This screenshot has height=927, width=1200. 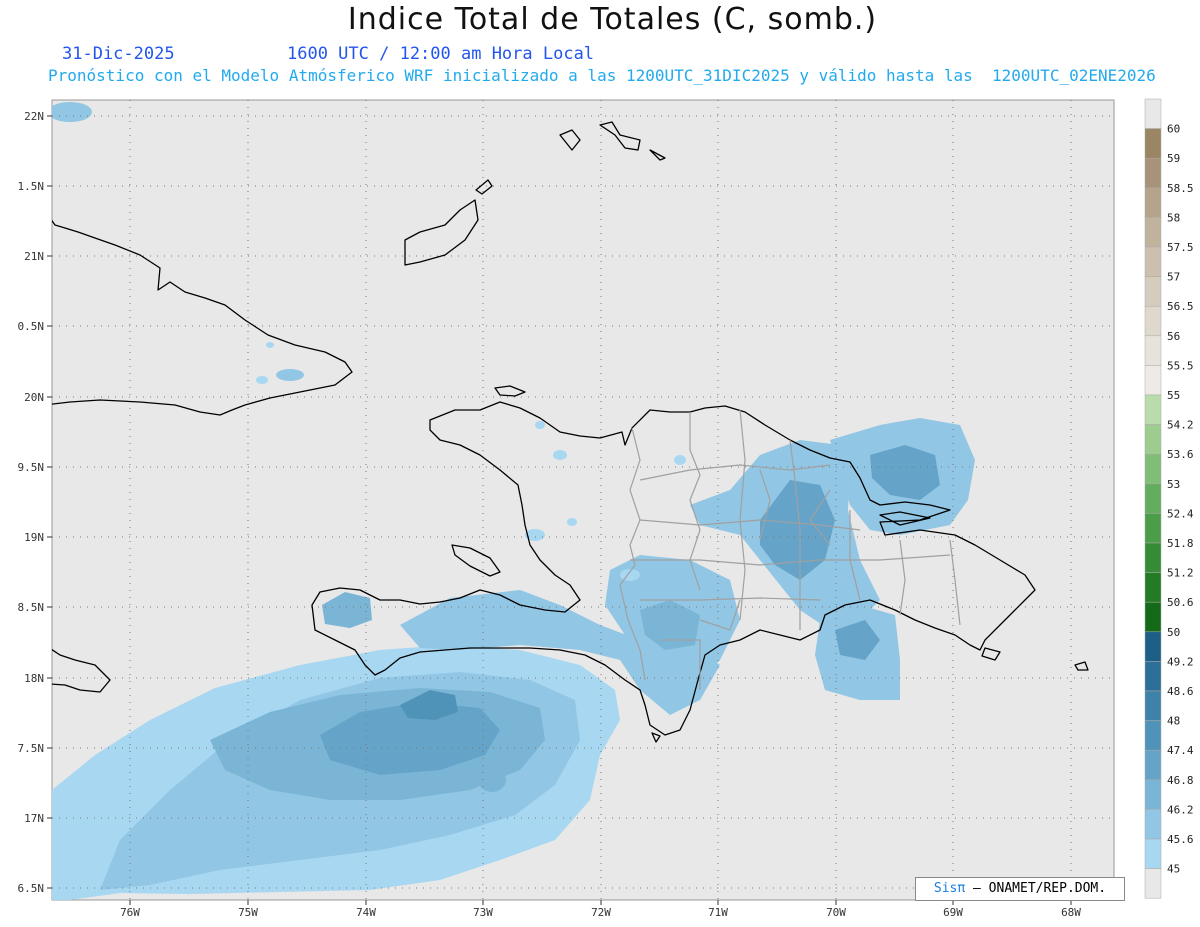 I want to click on coast-turks-east, so click(x=657, y=155).